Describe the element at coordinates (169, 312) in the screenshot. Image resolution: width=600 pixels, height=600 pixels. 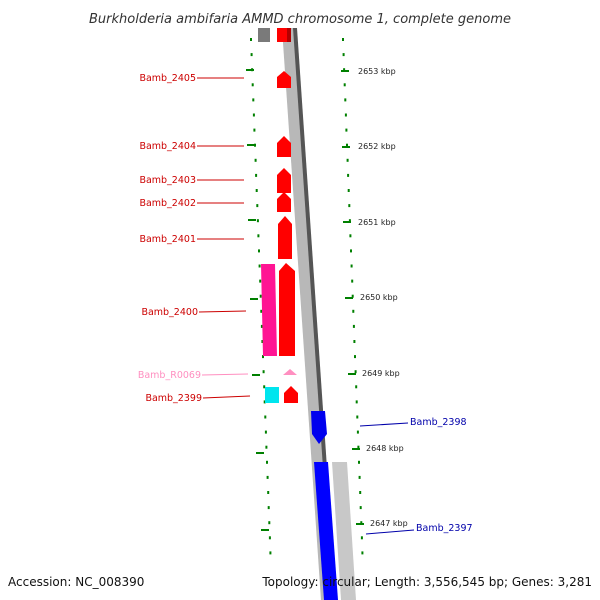
I see `gene-label: Bamb_2400` at that location.